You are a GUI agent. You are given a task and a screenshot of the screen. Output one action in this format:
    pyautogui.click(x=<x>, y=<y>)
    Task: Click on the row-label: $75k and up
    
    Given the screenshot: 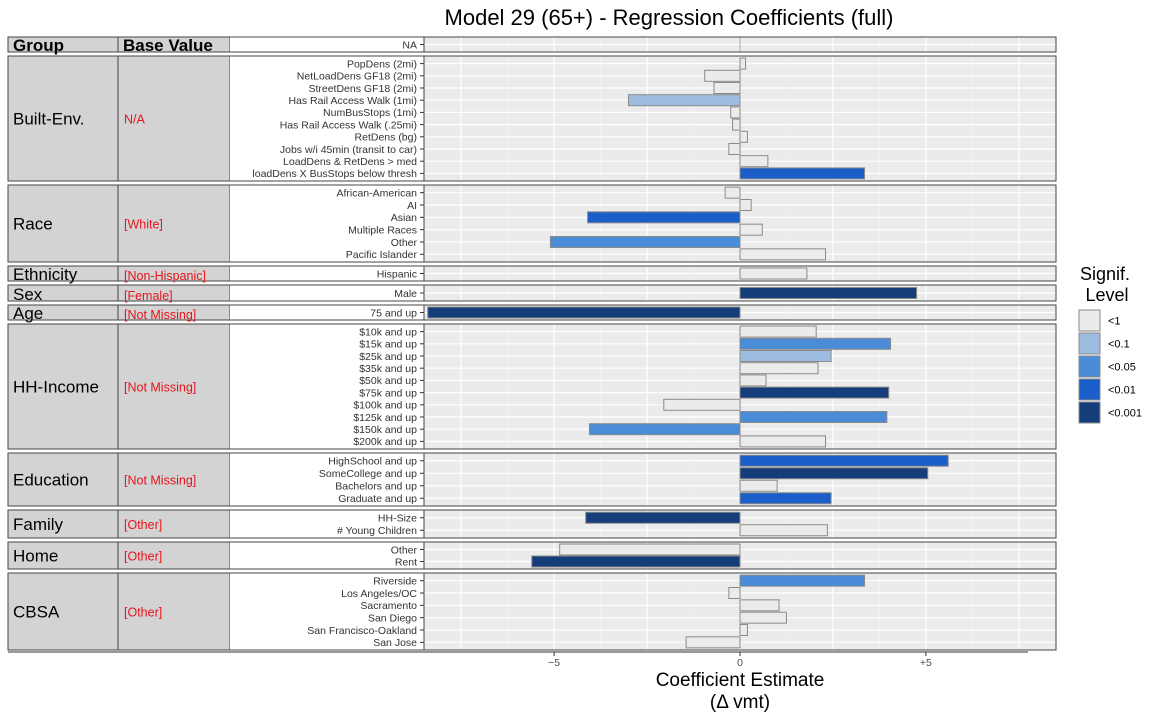 What is the action you would take?
    pyautogui.click(x=388, y=393)
    